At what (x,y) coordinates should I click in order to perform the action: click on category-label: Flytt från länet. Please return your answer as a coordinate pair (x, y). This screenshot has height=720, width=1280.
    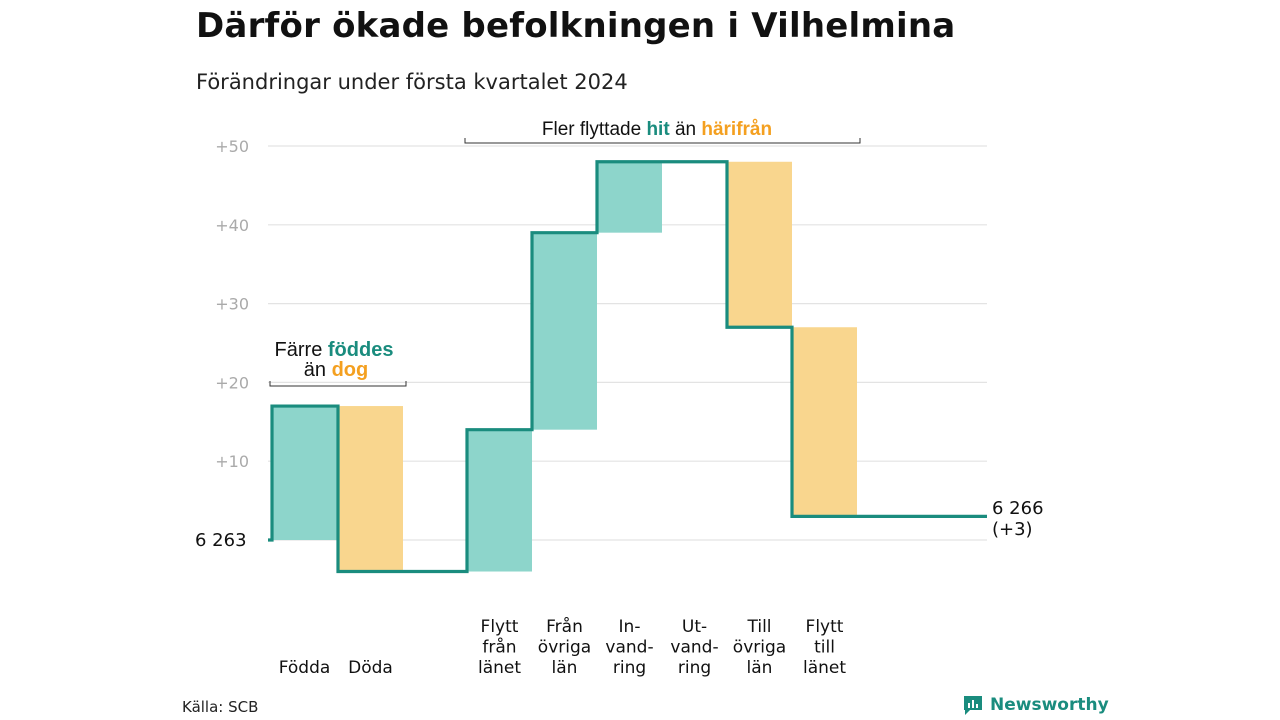
    Looking at the image, I should click on (499, 647).